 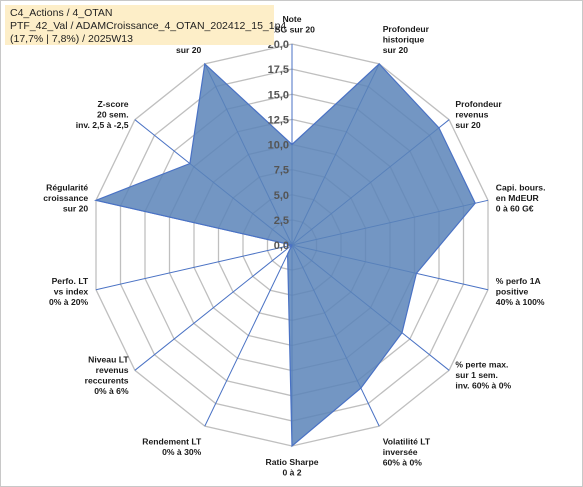 What do you see at coordinates (520, 291) in the screenshot?
I see `axis-label: % perfo 1A positive 40% à 100%` at bounding box center [520, 291].